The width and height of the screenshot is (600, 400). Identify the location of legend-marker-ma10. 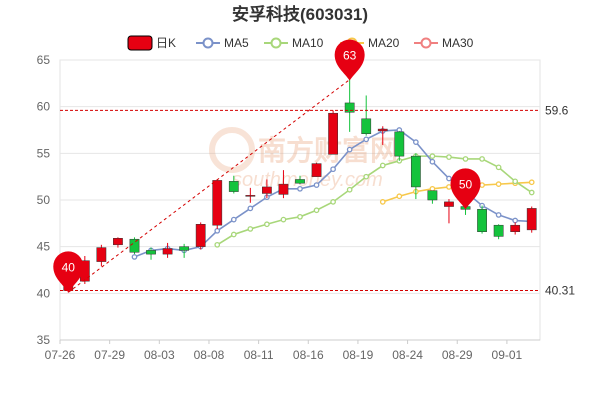
(276, 43).